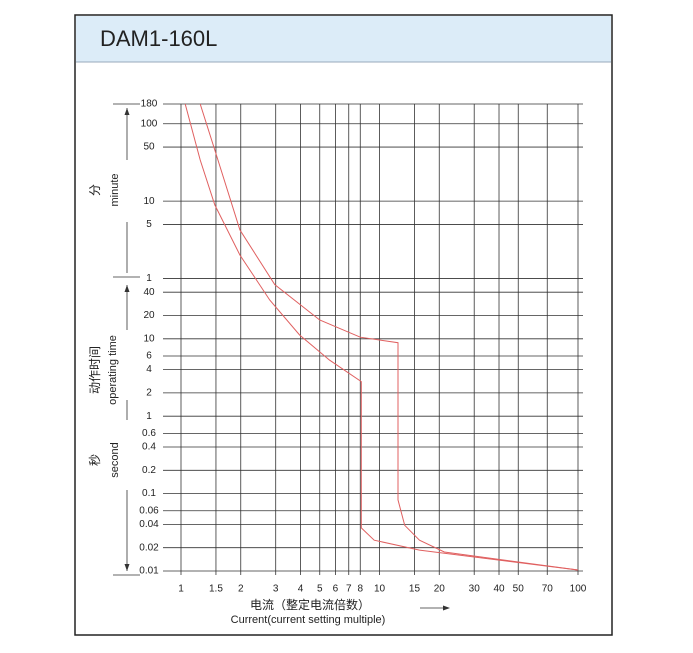 This screenshot has height=653, width=693. What do you see at coordinates (149, 147) in the screenshot?
I see `y-tick-label: 50` at bounding box center [149, 147].